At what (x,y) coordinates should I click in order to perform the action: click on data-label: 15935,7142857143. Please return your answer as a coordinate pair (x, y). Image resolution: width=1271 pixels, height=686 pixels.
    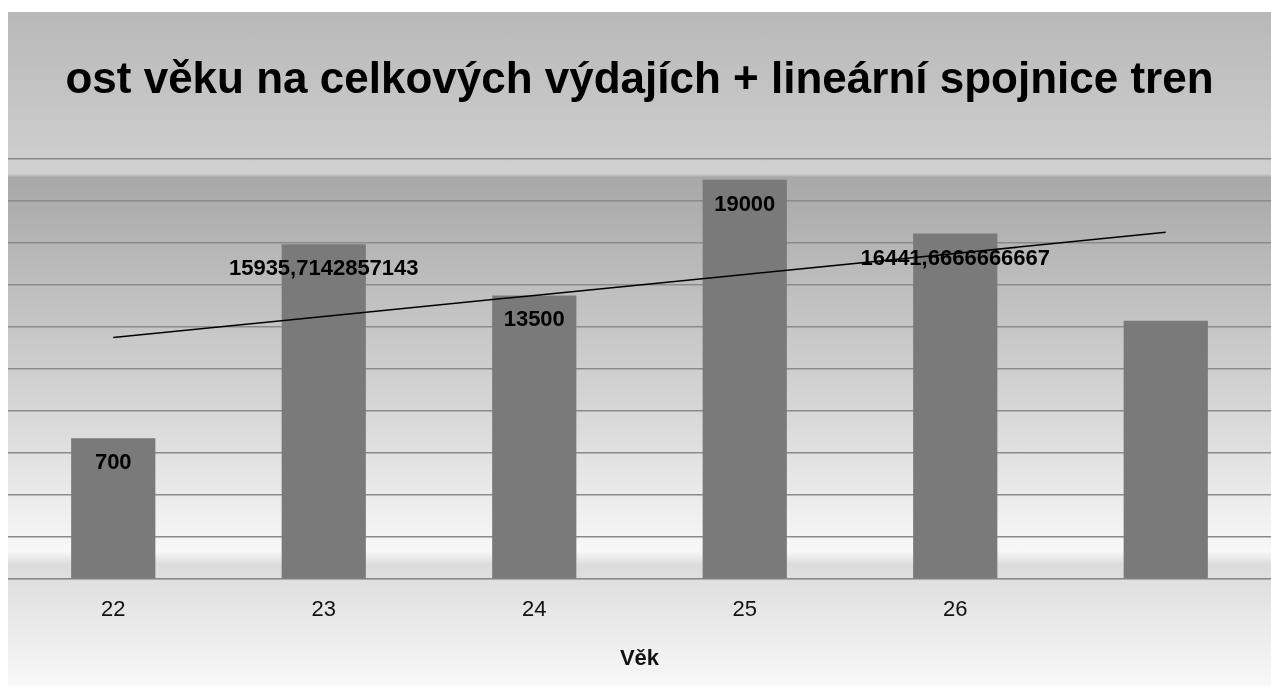
    Looking at the image, I should click on (323, 268).